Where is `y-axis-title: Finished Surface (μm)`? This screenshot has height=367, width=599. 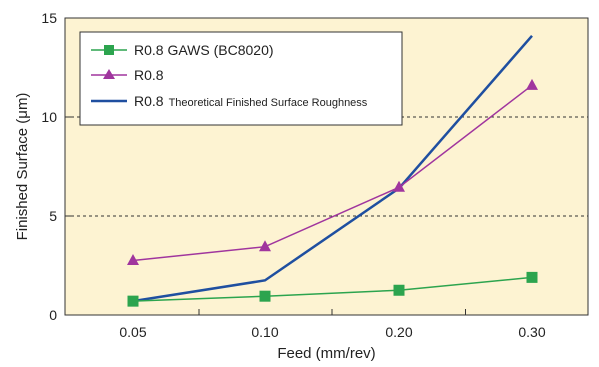 y-axis-title: Finished Surface (μm) is located at coordinates (22, 167).